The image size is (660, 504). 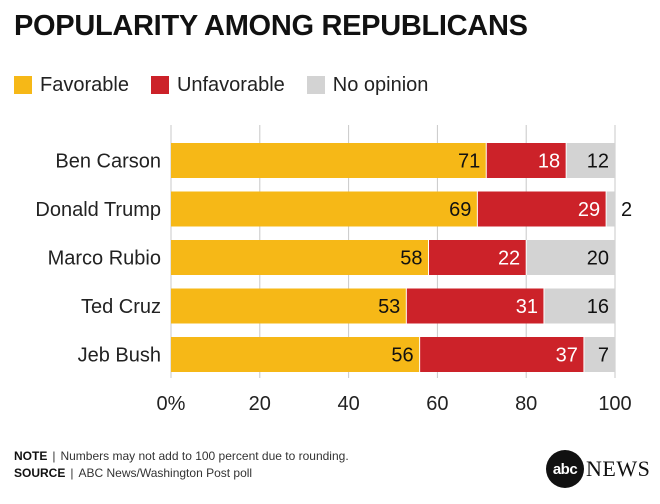 I want to click on legend-item-unfavorable: Unfavorable, so click(x=217, y=85).